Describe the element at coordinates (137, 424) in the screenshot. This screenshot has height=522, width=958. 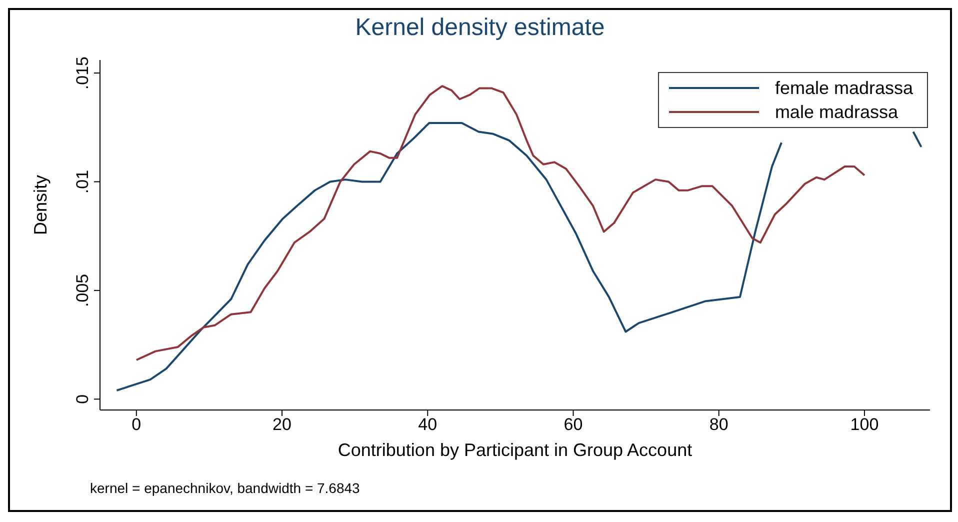
I see `x-tick-label: 0` at that location.